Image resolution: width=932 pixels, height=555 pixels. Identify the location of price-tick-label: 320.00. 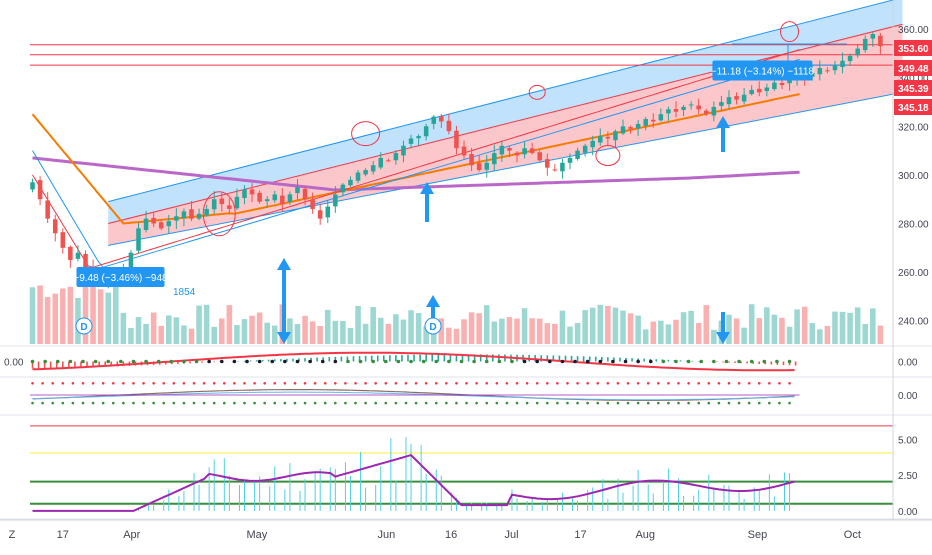
(913, 127).